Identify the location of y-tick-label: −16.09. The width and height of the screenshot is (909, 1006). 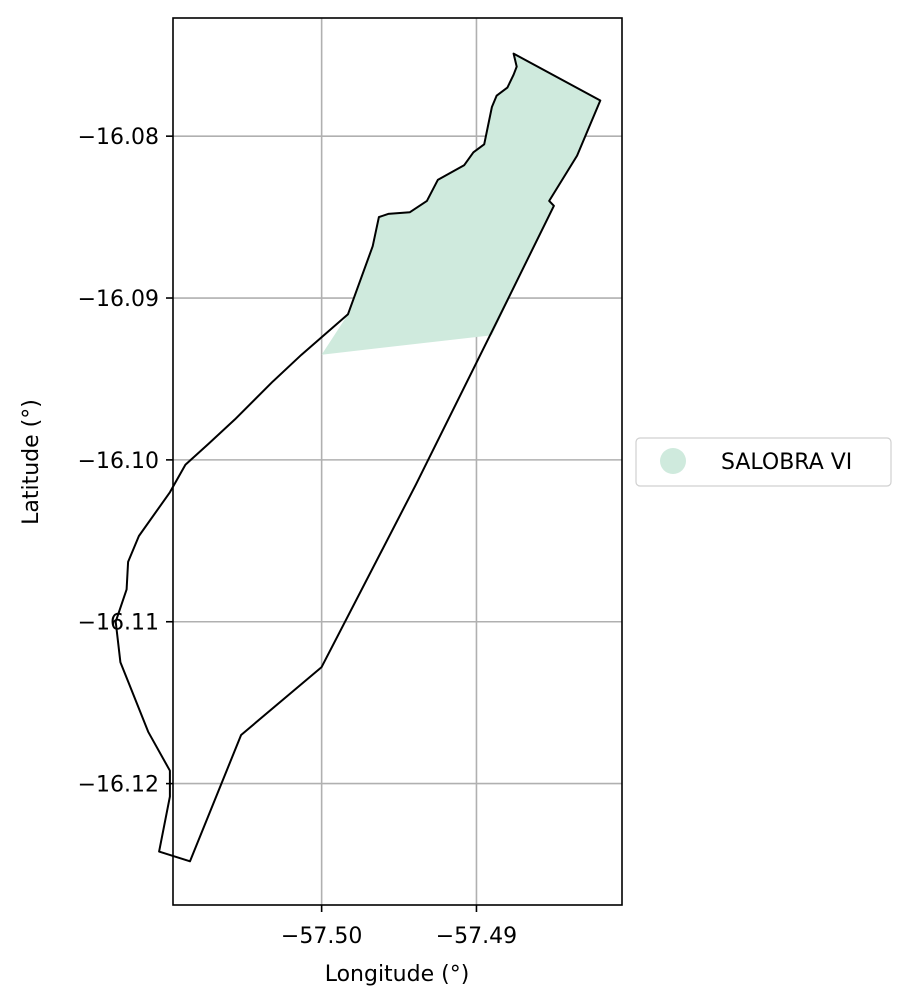
(118, 299).